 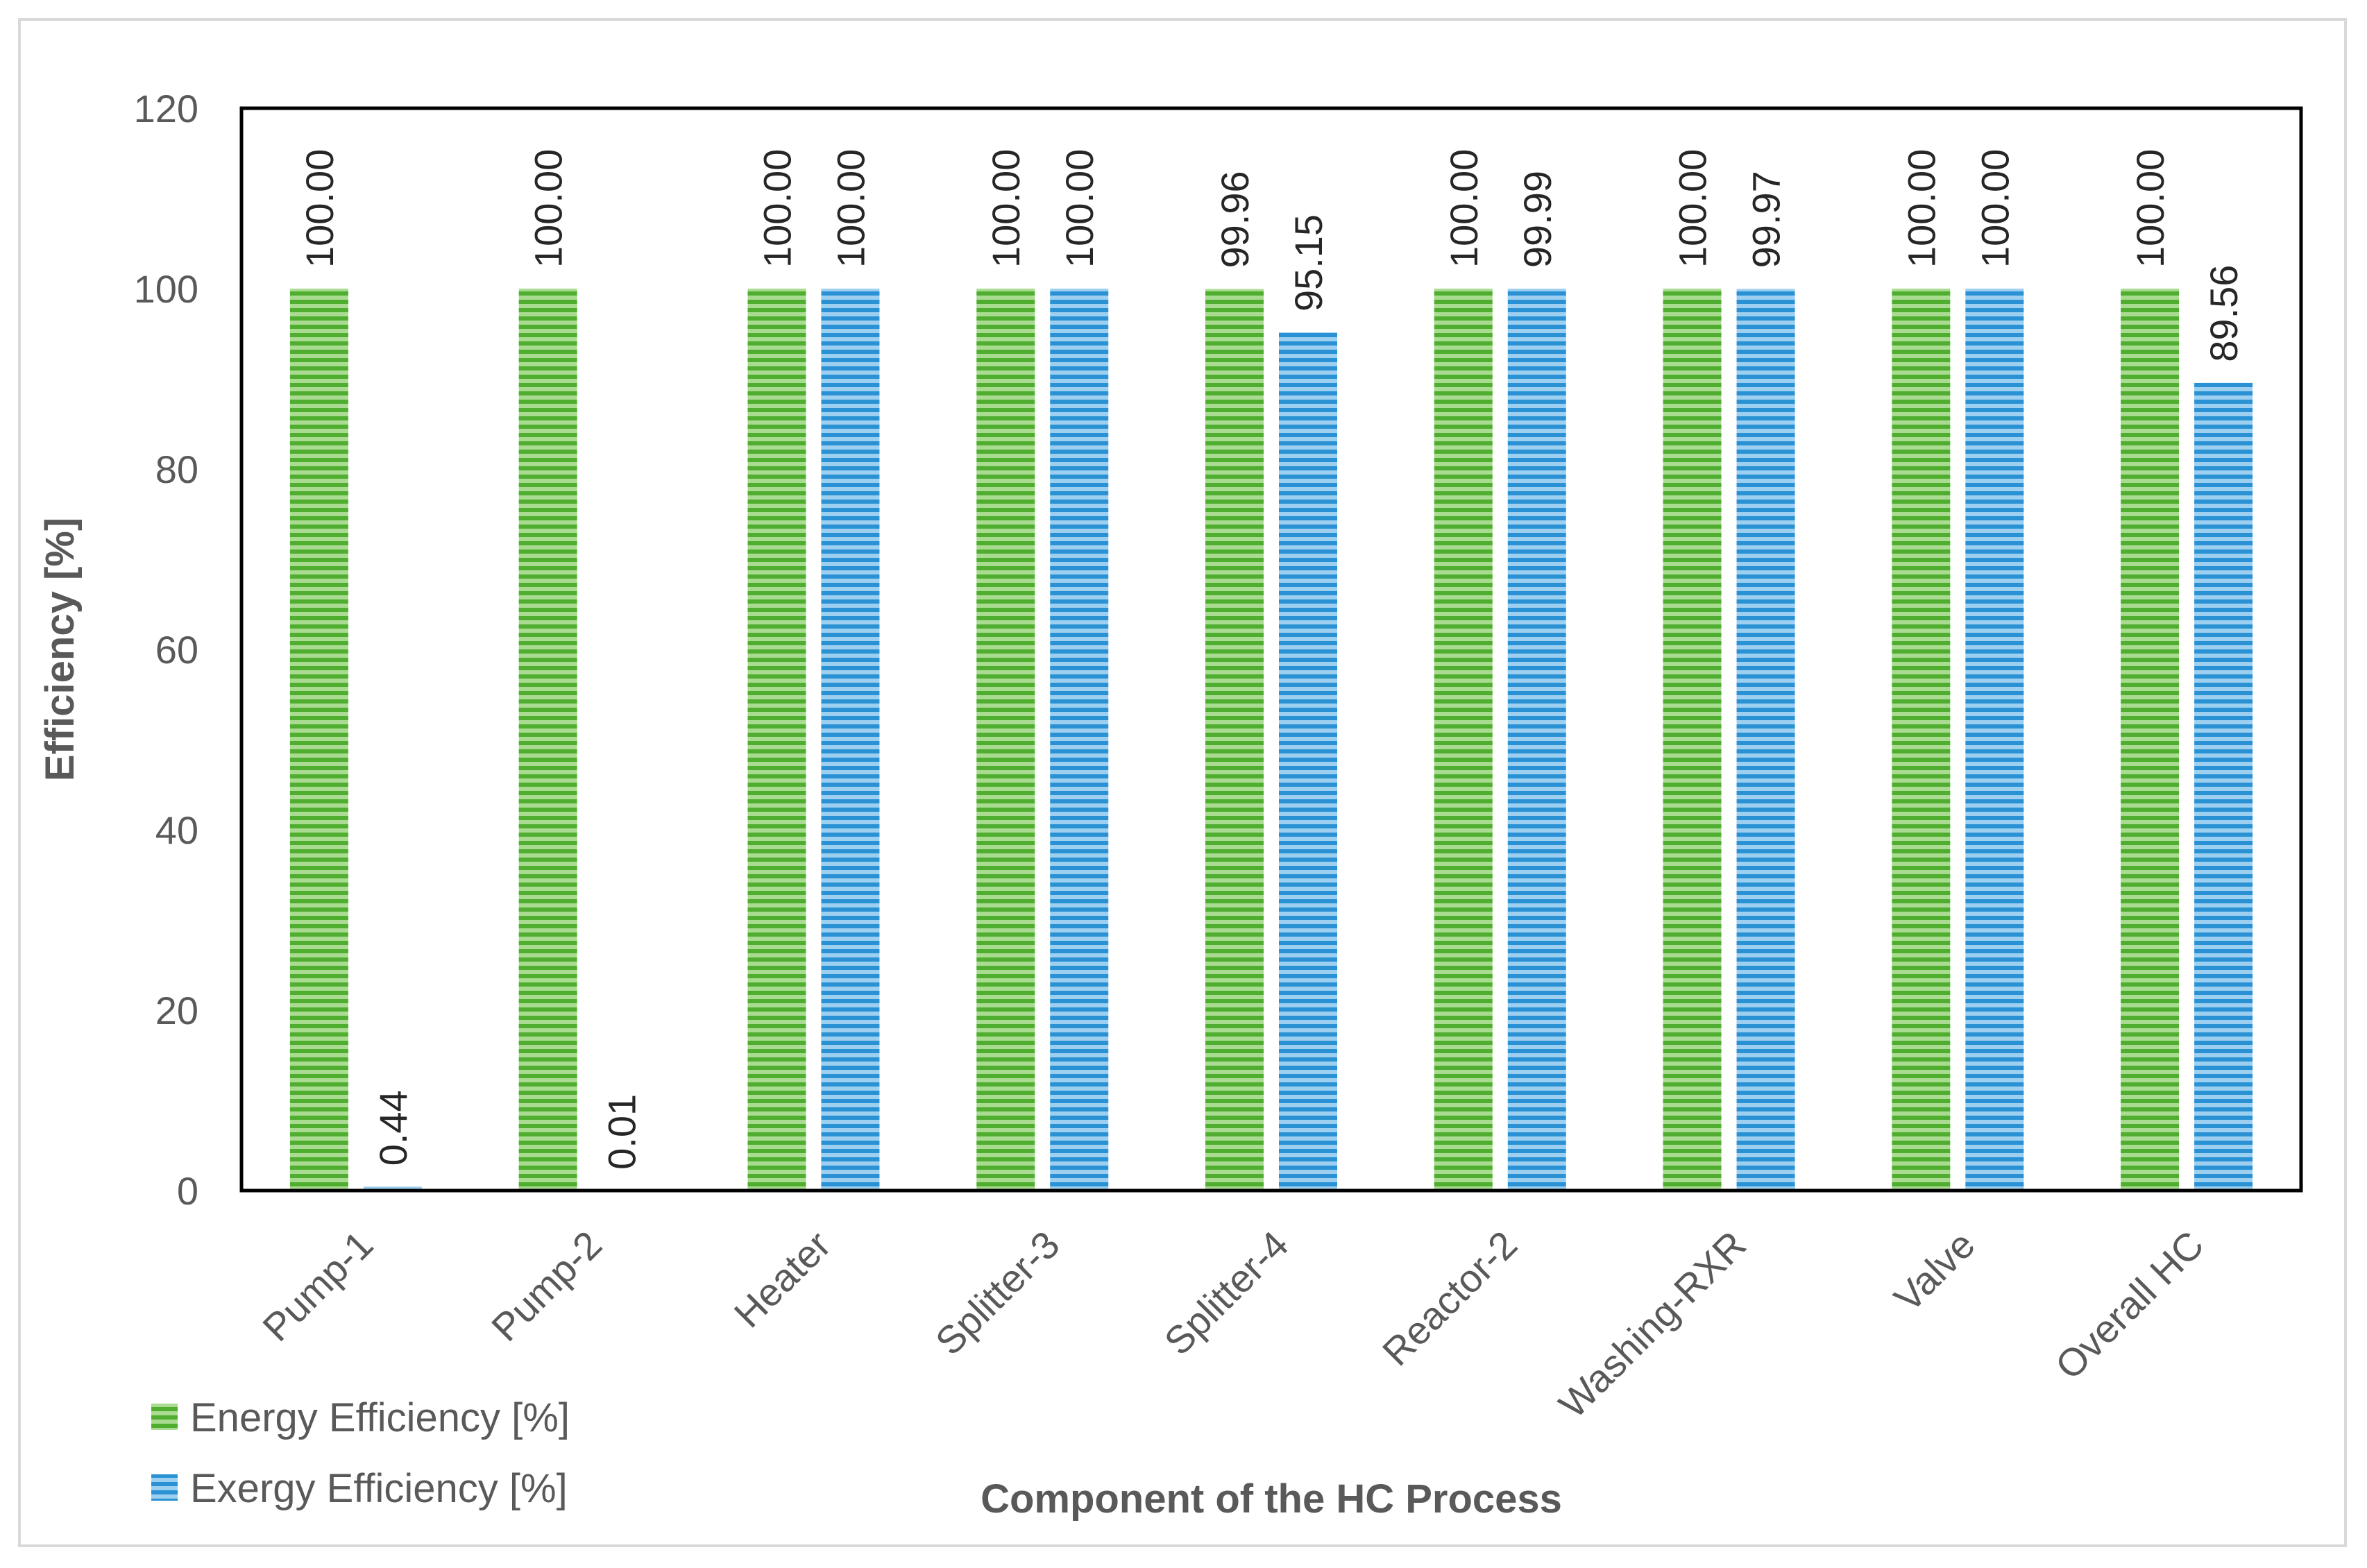 I want to click on y-tick-label-0: 0, so click(x=187, y=1191).